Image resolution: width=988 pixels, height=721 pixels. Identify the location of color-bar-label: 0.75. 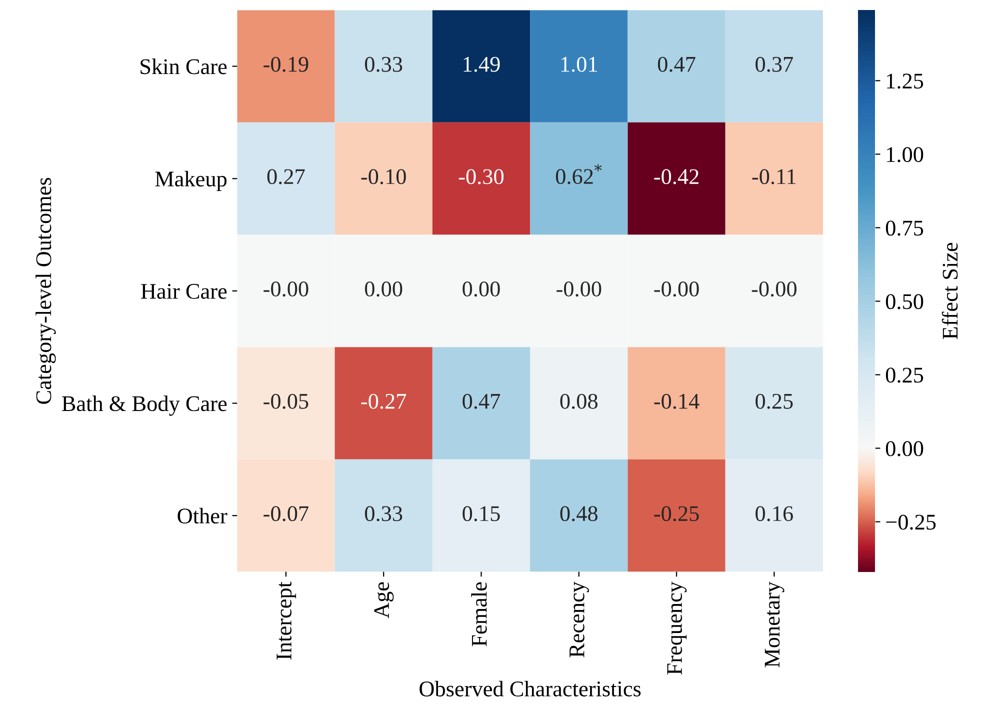
(905, 228).